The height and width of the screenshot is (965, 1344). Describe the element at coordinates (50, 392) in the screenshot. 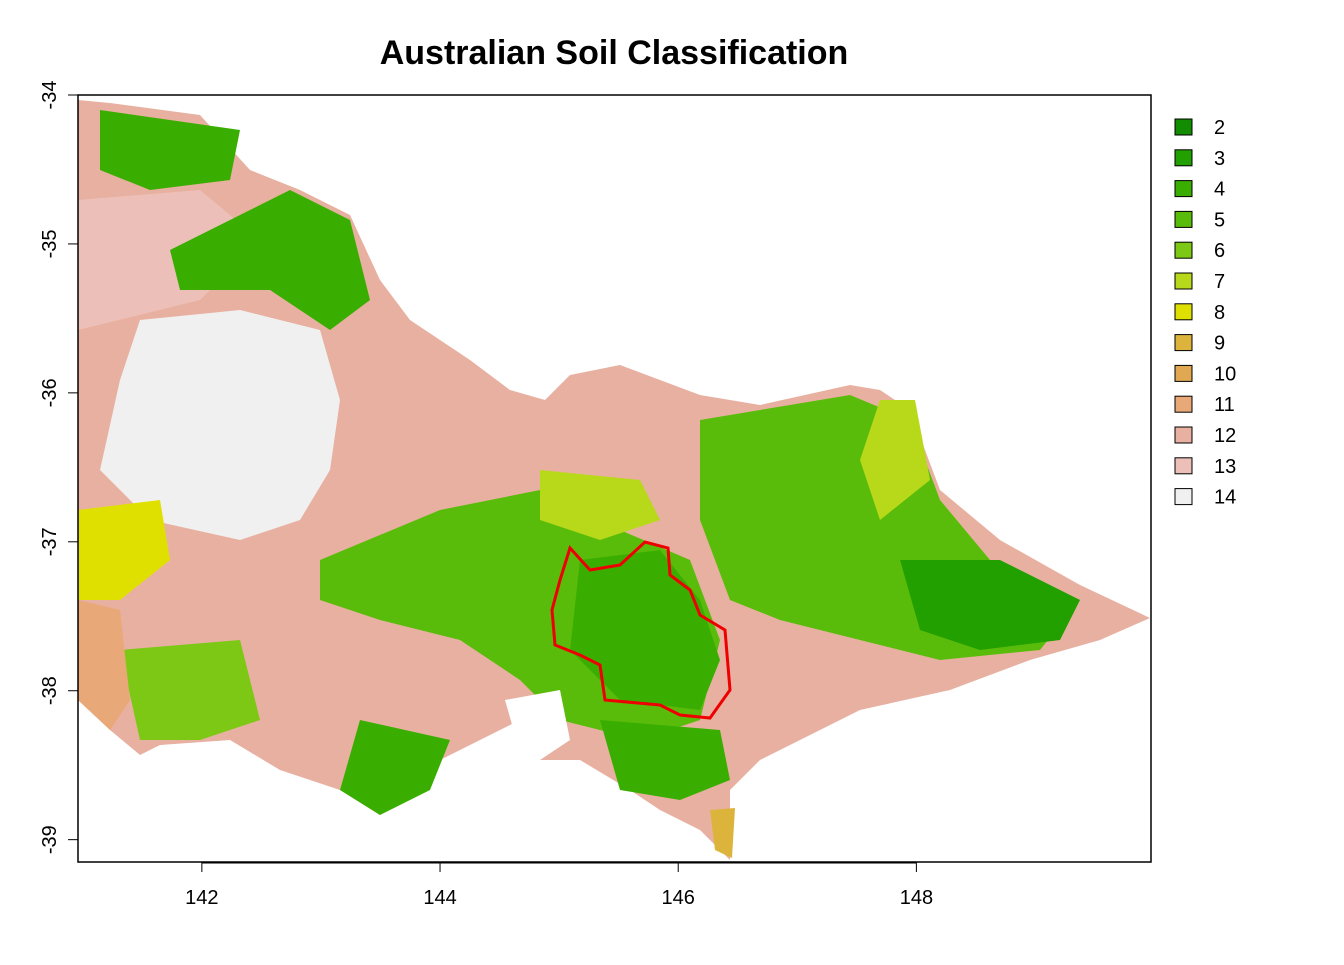

I see `y-tick-label: -36` at that location.